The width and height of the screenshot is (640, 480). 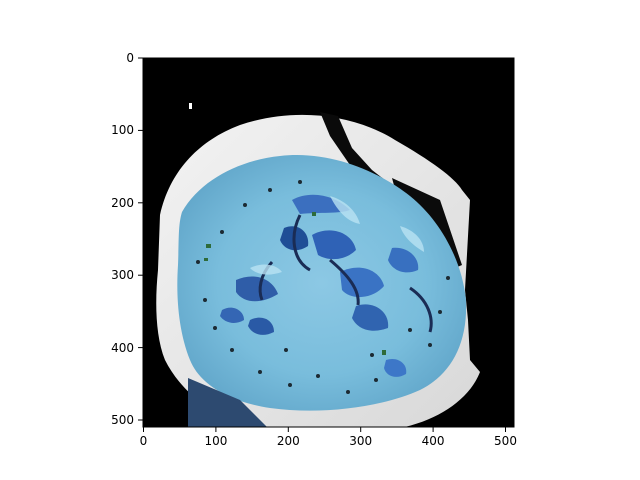 I want to click on vegetable-pieces, so click(x=319, y=285).